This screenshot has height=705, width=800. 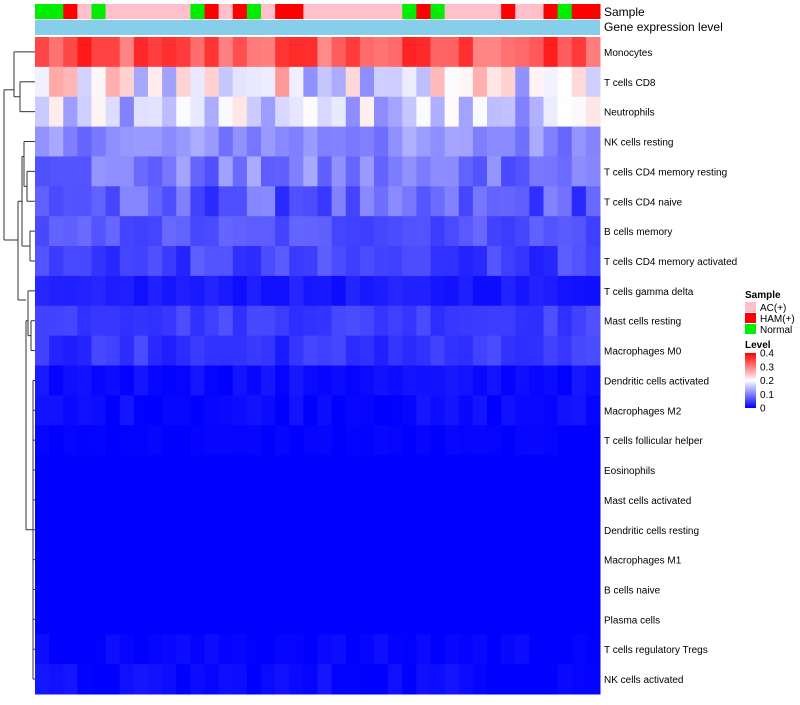 What do you see at coordinates (643, 411) in the screenshot?
I see `row-label: Macrophages M2` at bounding box center [643, 411].